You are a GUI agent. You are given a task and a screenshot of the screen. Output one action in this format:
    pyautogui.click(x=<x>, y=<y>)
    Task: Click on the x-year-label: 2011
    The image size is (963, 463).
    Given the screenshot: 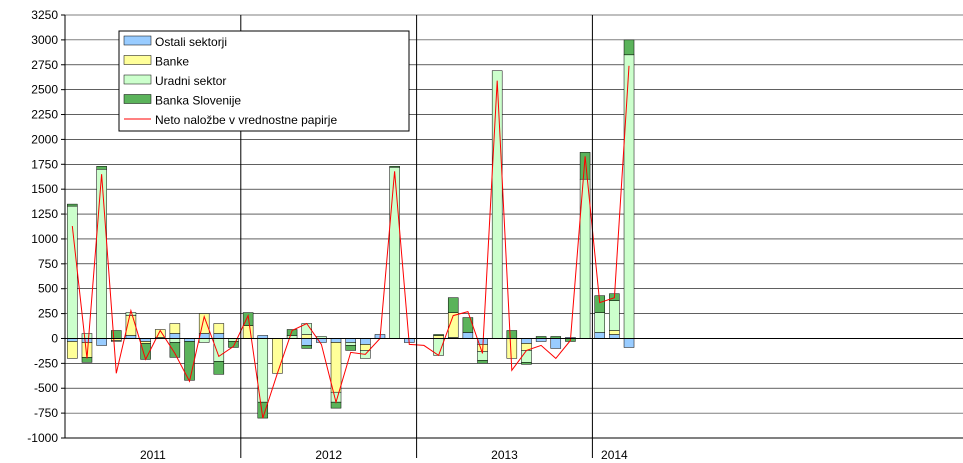 What is the action you would take?
    pyautogui.click(x=153, y=455)
    